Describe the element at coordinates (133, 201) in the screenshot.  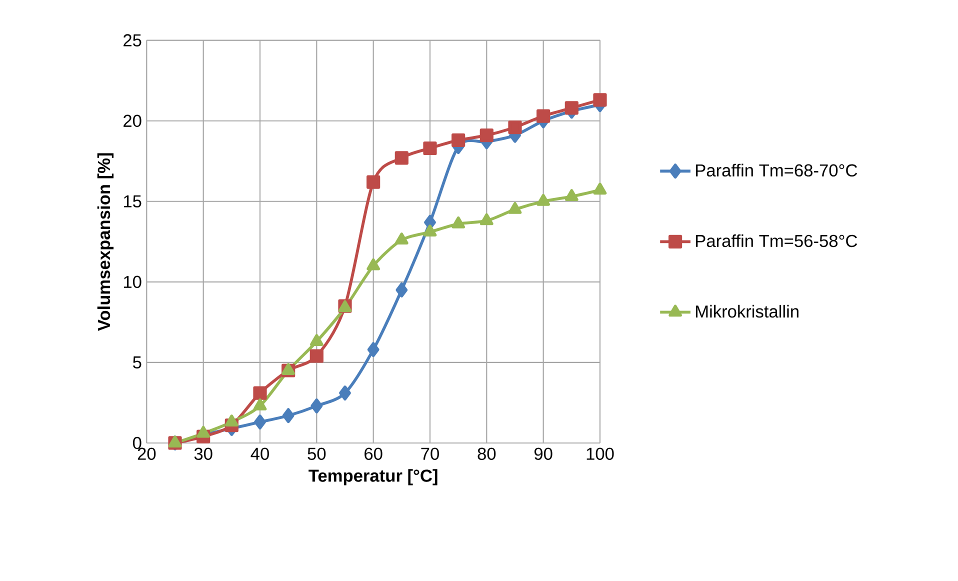
I see `y-tick-label: 15` at that location.